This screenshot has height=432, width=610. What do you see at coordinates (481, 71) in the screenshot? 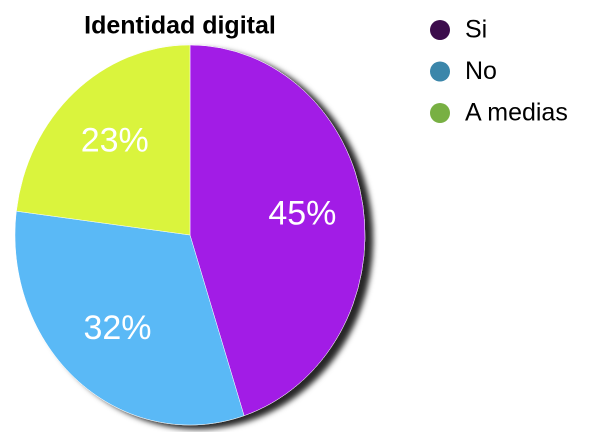
I see `legend-label: No` at bounding box center [481, 71].